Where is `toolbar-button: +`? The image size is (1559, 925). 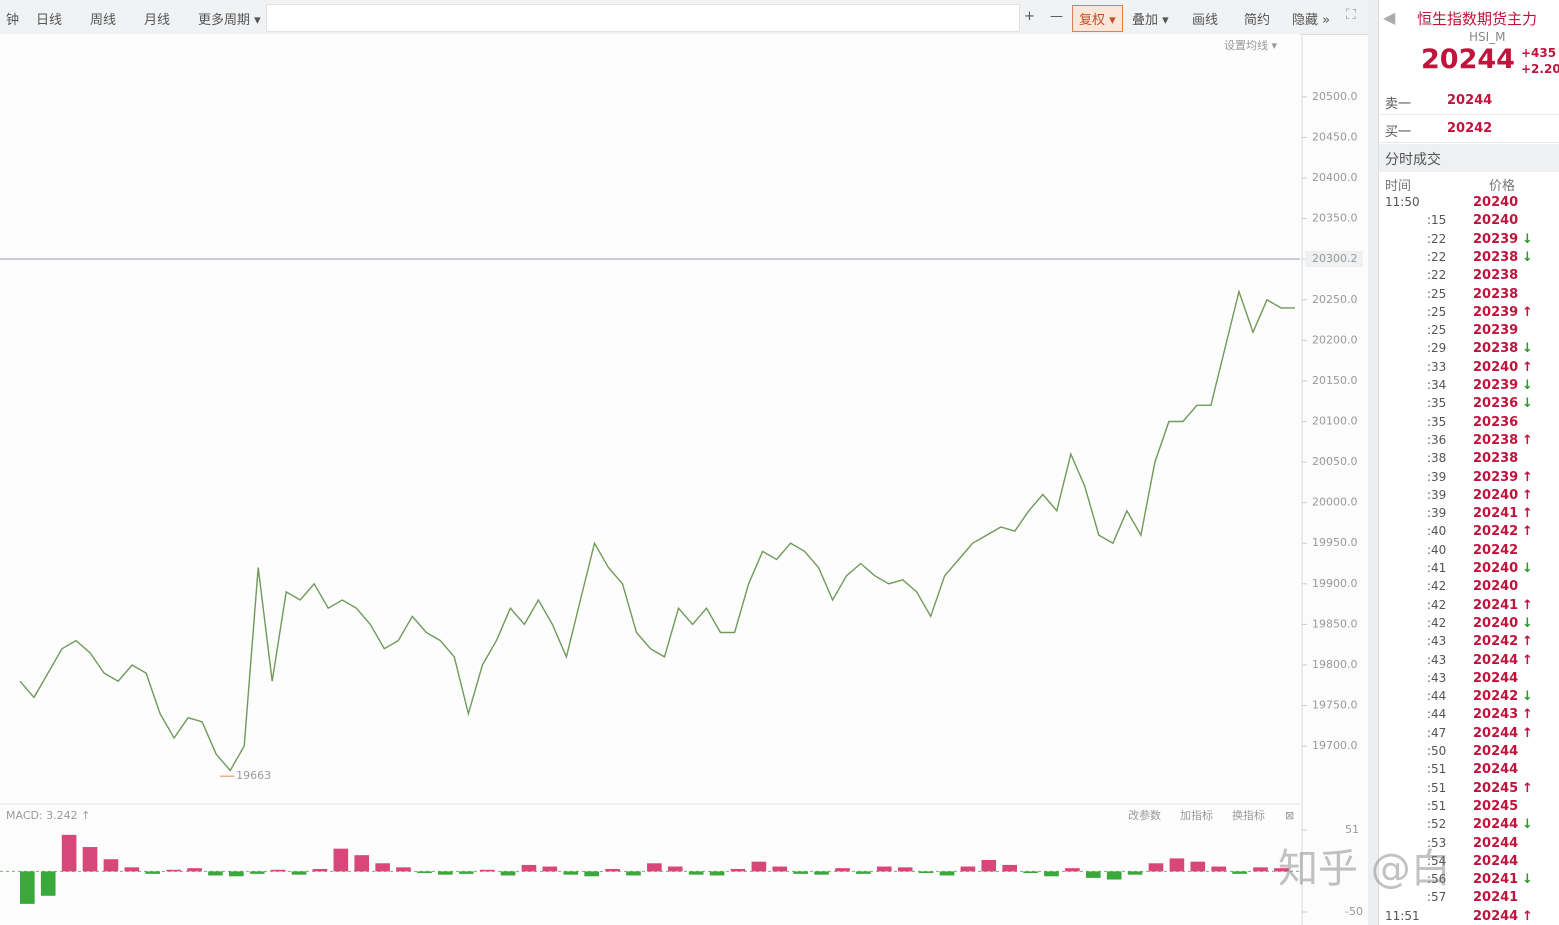 toolbar-button: + is located at coordinates (1029, 16).